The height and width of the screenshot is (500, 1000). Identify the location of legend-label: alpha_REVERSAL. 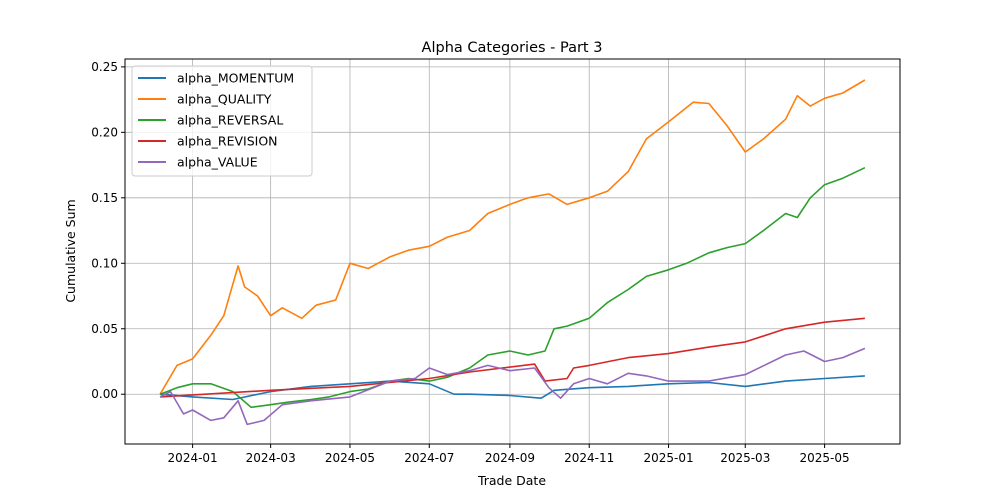
(230, 120).